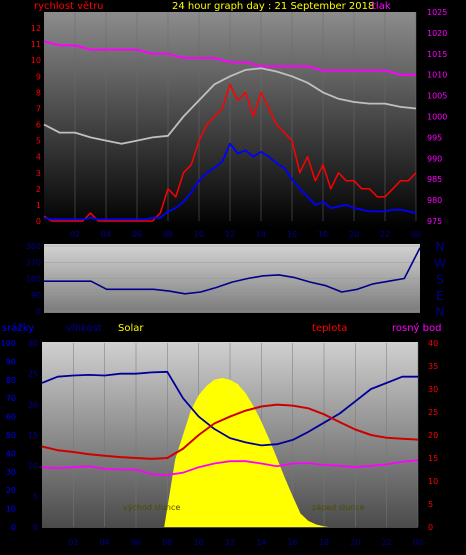 The height and width of the screenshot is (555, 466). What do you see at coordinates (433, 389) in the screenshot?
I see `temperature-tick: 30` at bounding box center [433, 389].